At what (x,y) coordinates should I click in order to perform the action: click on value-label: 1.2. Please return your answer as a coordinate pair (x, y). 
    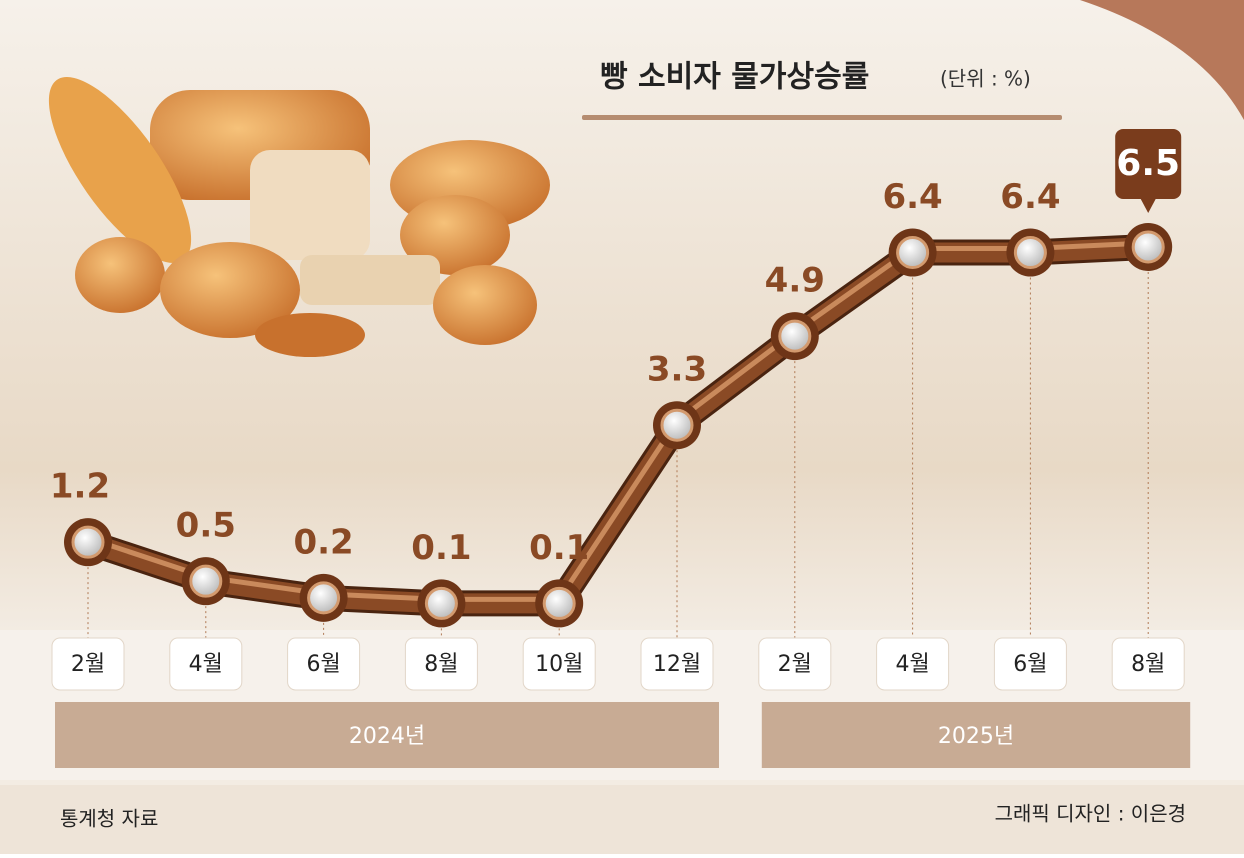
    Looking at the image, I should click on (80, 487).